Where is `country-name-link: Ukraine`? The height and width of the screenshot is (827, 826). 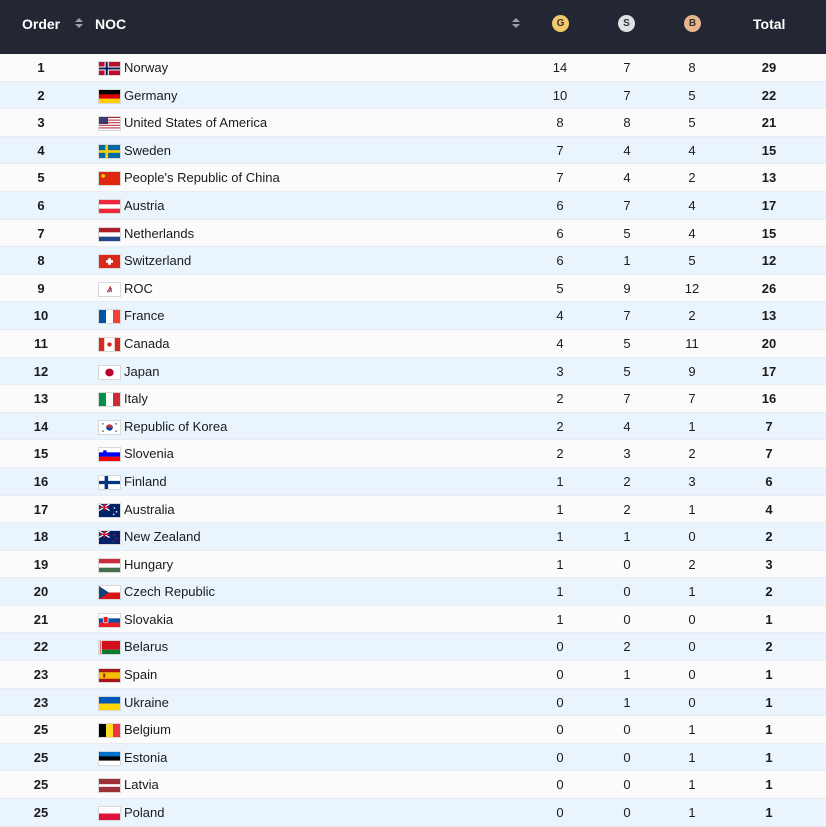 country-name-link: Ukraine is located at coordinates (146, 702).